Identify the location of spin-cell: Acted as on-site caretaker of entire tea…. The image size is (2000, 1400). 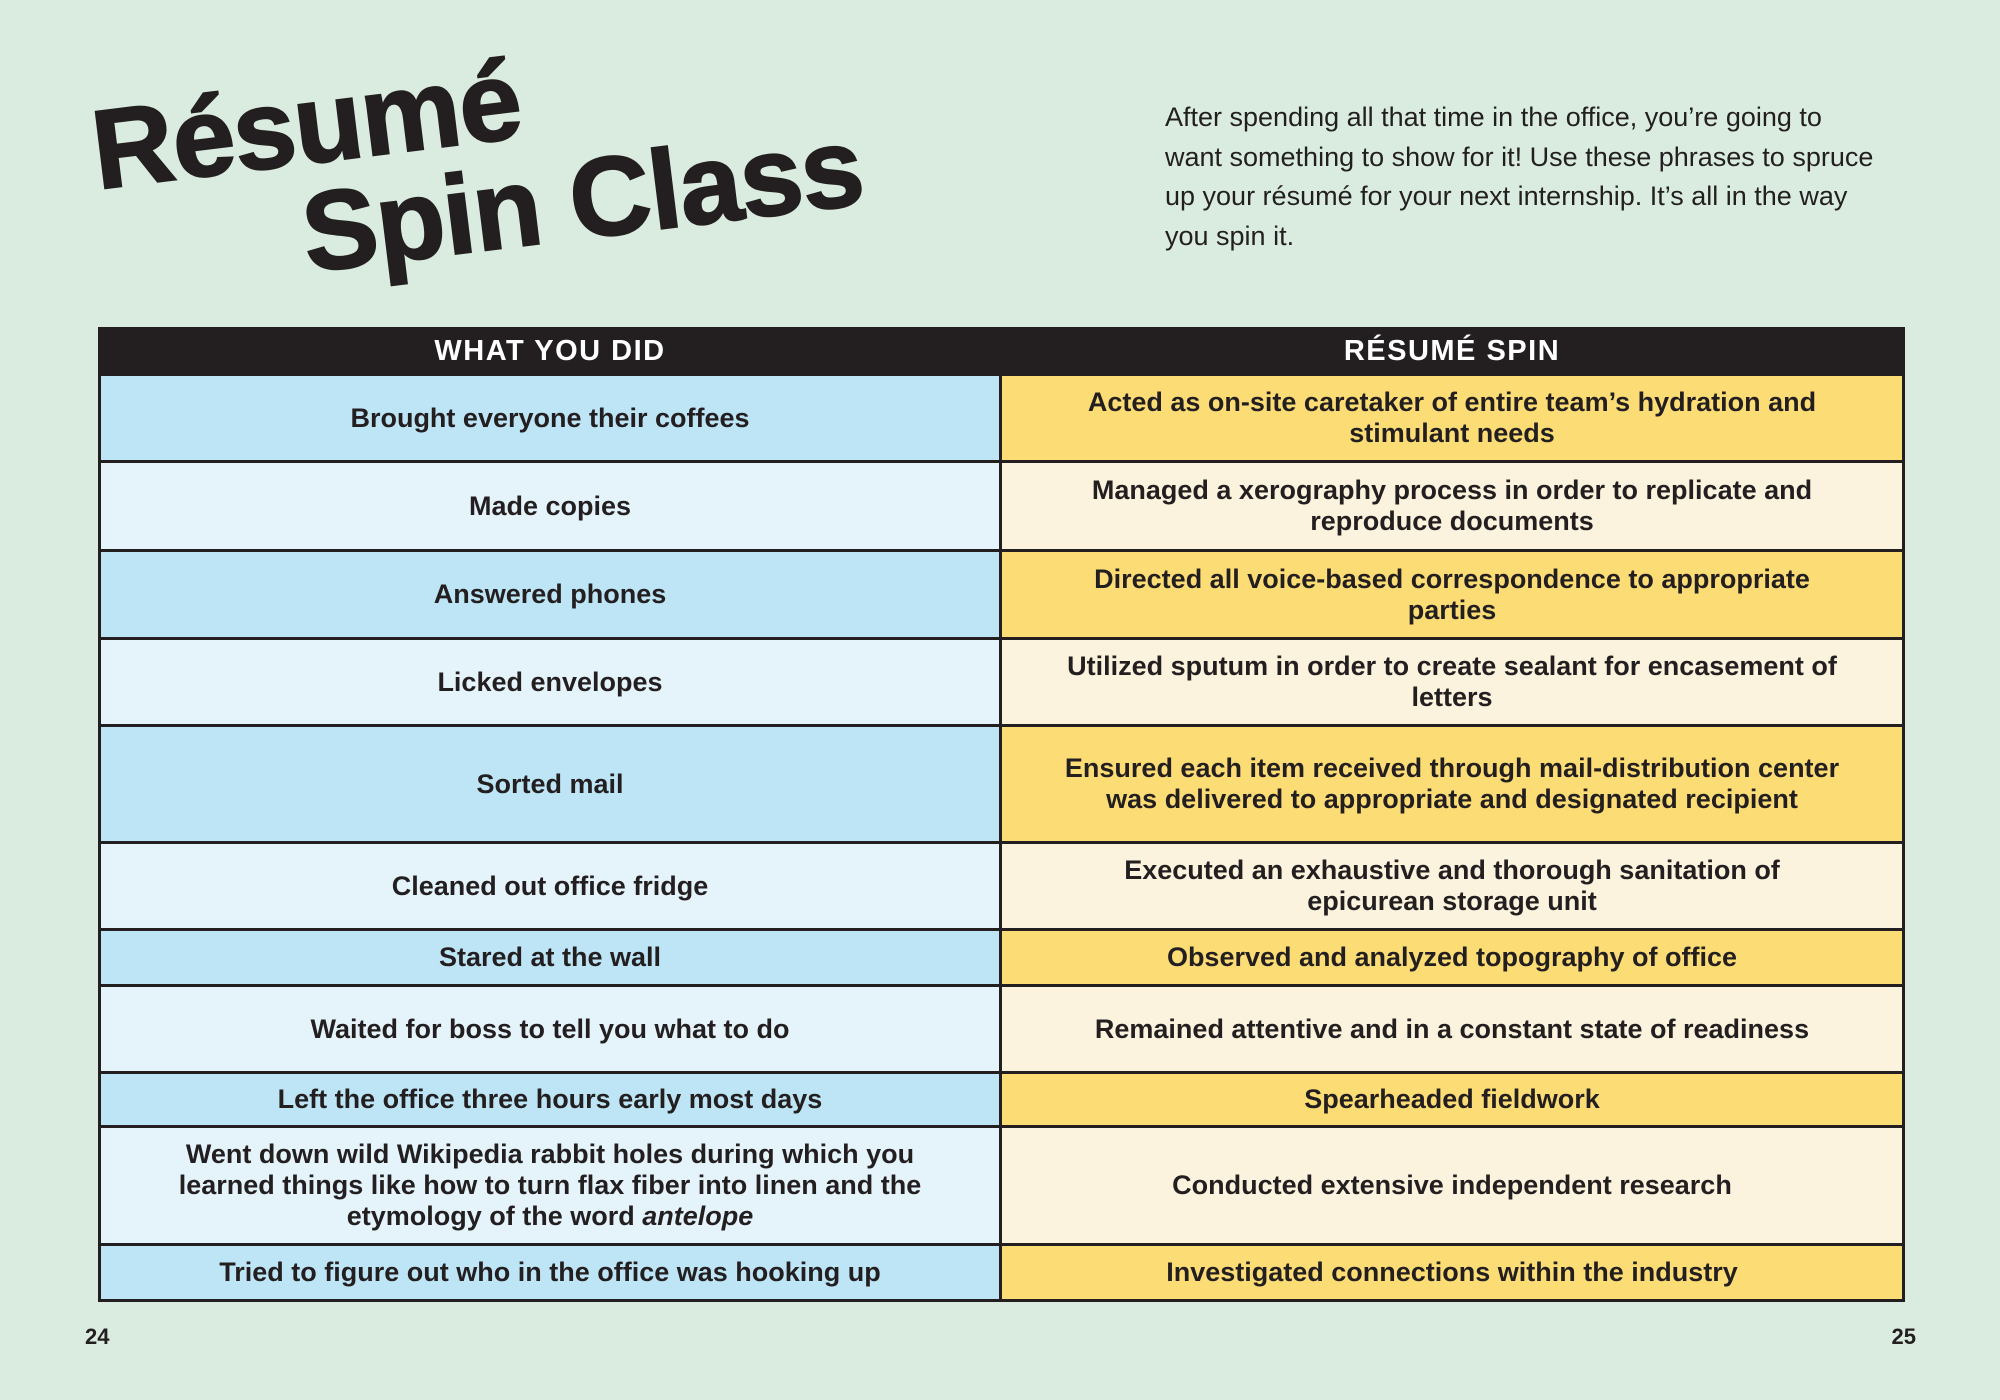
(1452, 418).